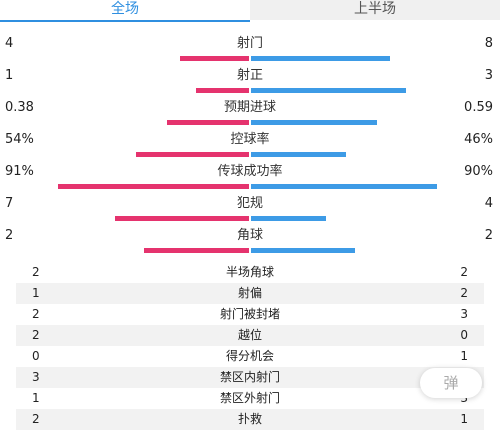 The width and height of the screenshot is (500, 440). I want to click on stat-label: 角球, so click(249, 235).